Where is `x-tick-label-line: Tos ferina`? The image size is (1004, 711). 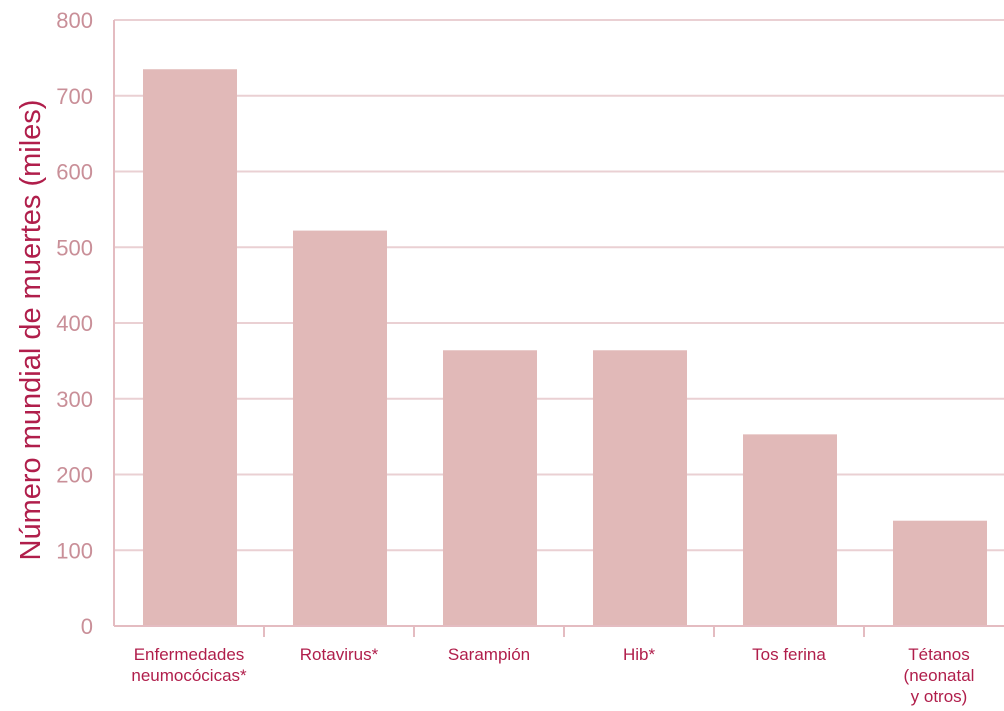 x-tick-label-line: Tos ferina is located at coordinates (789, 654).